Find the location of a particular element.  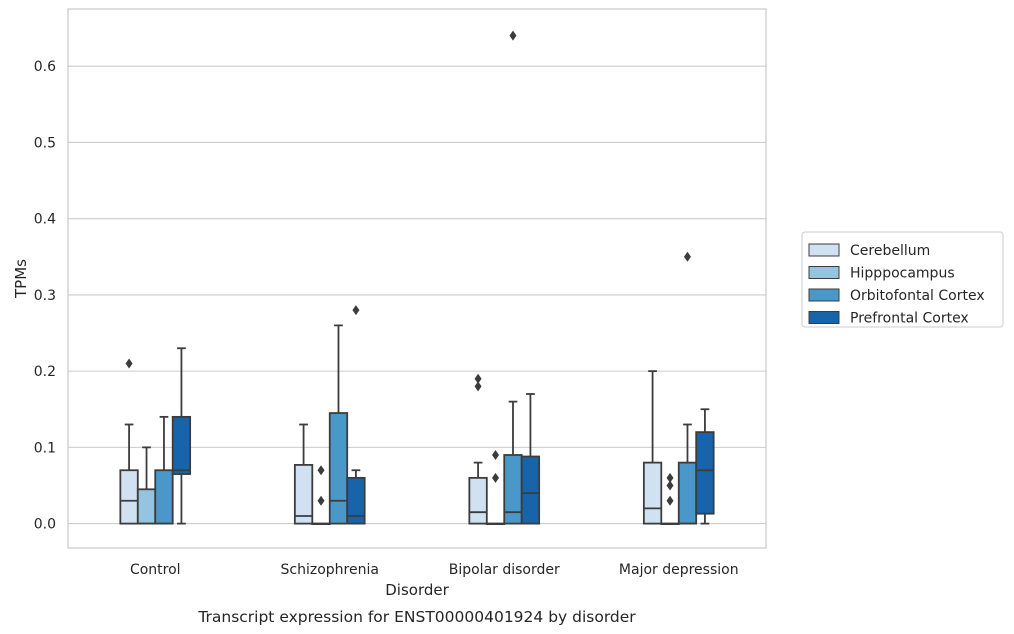

legend-item: Hipppocampus is located at coordinates (881, 274).